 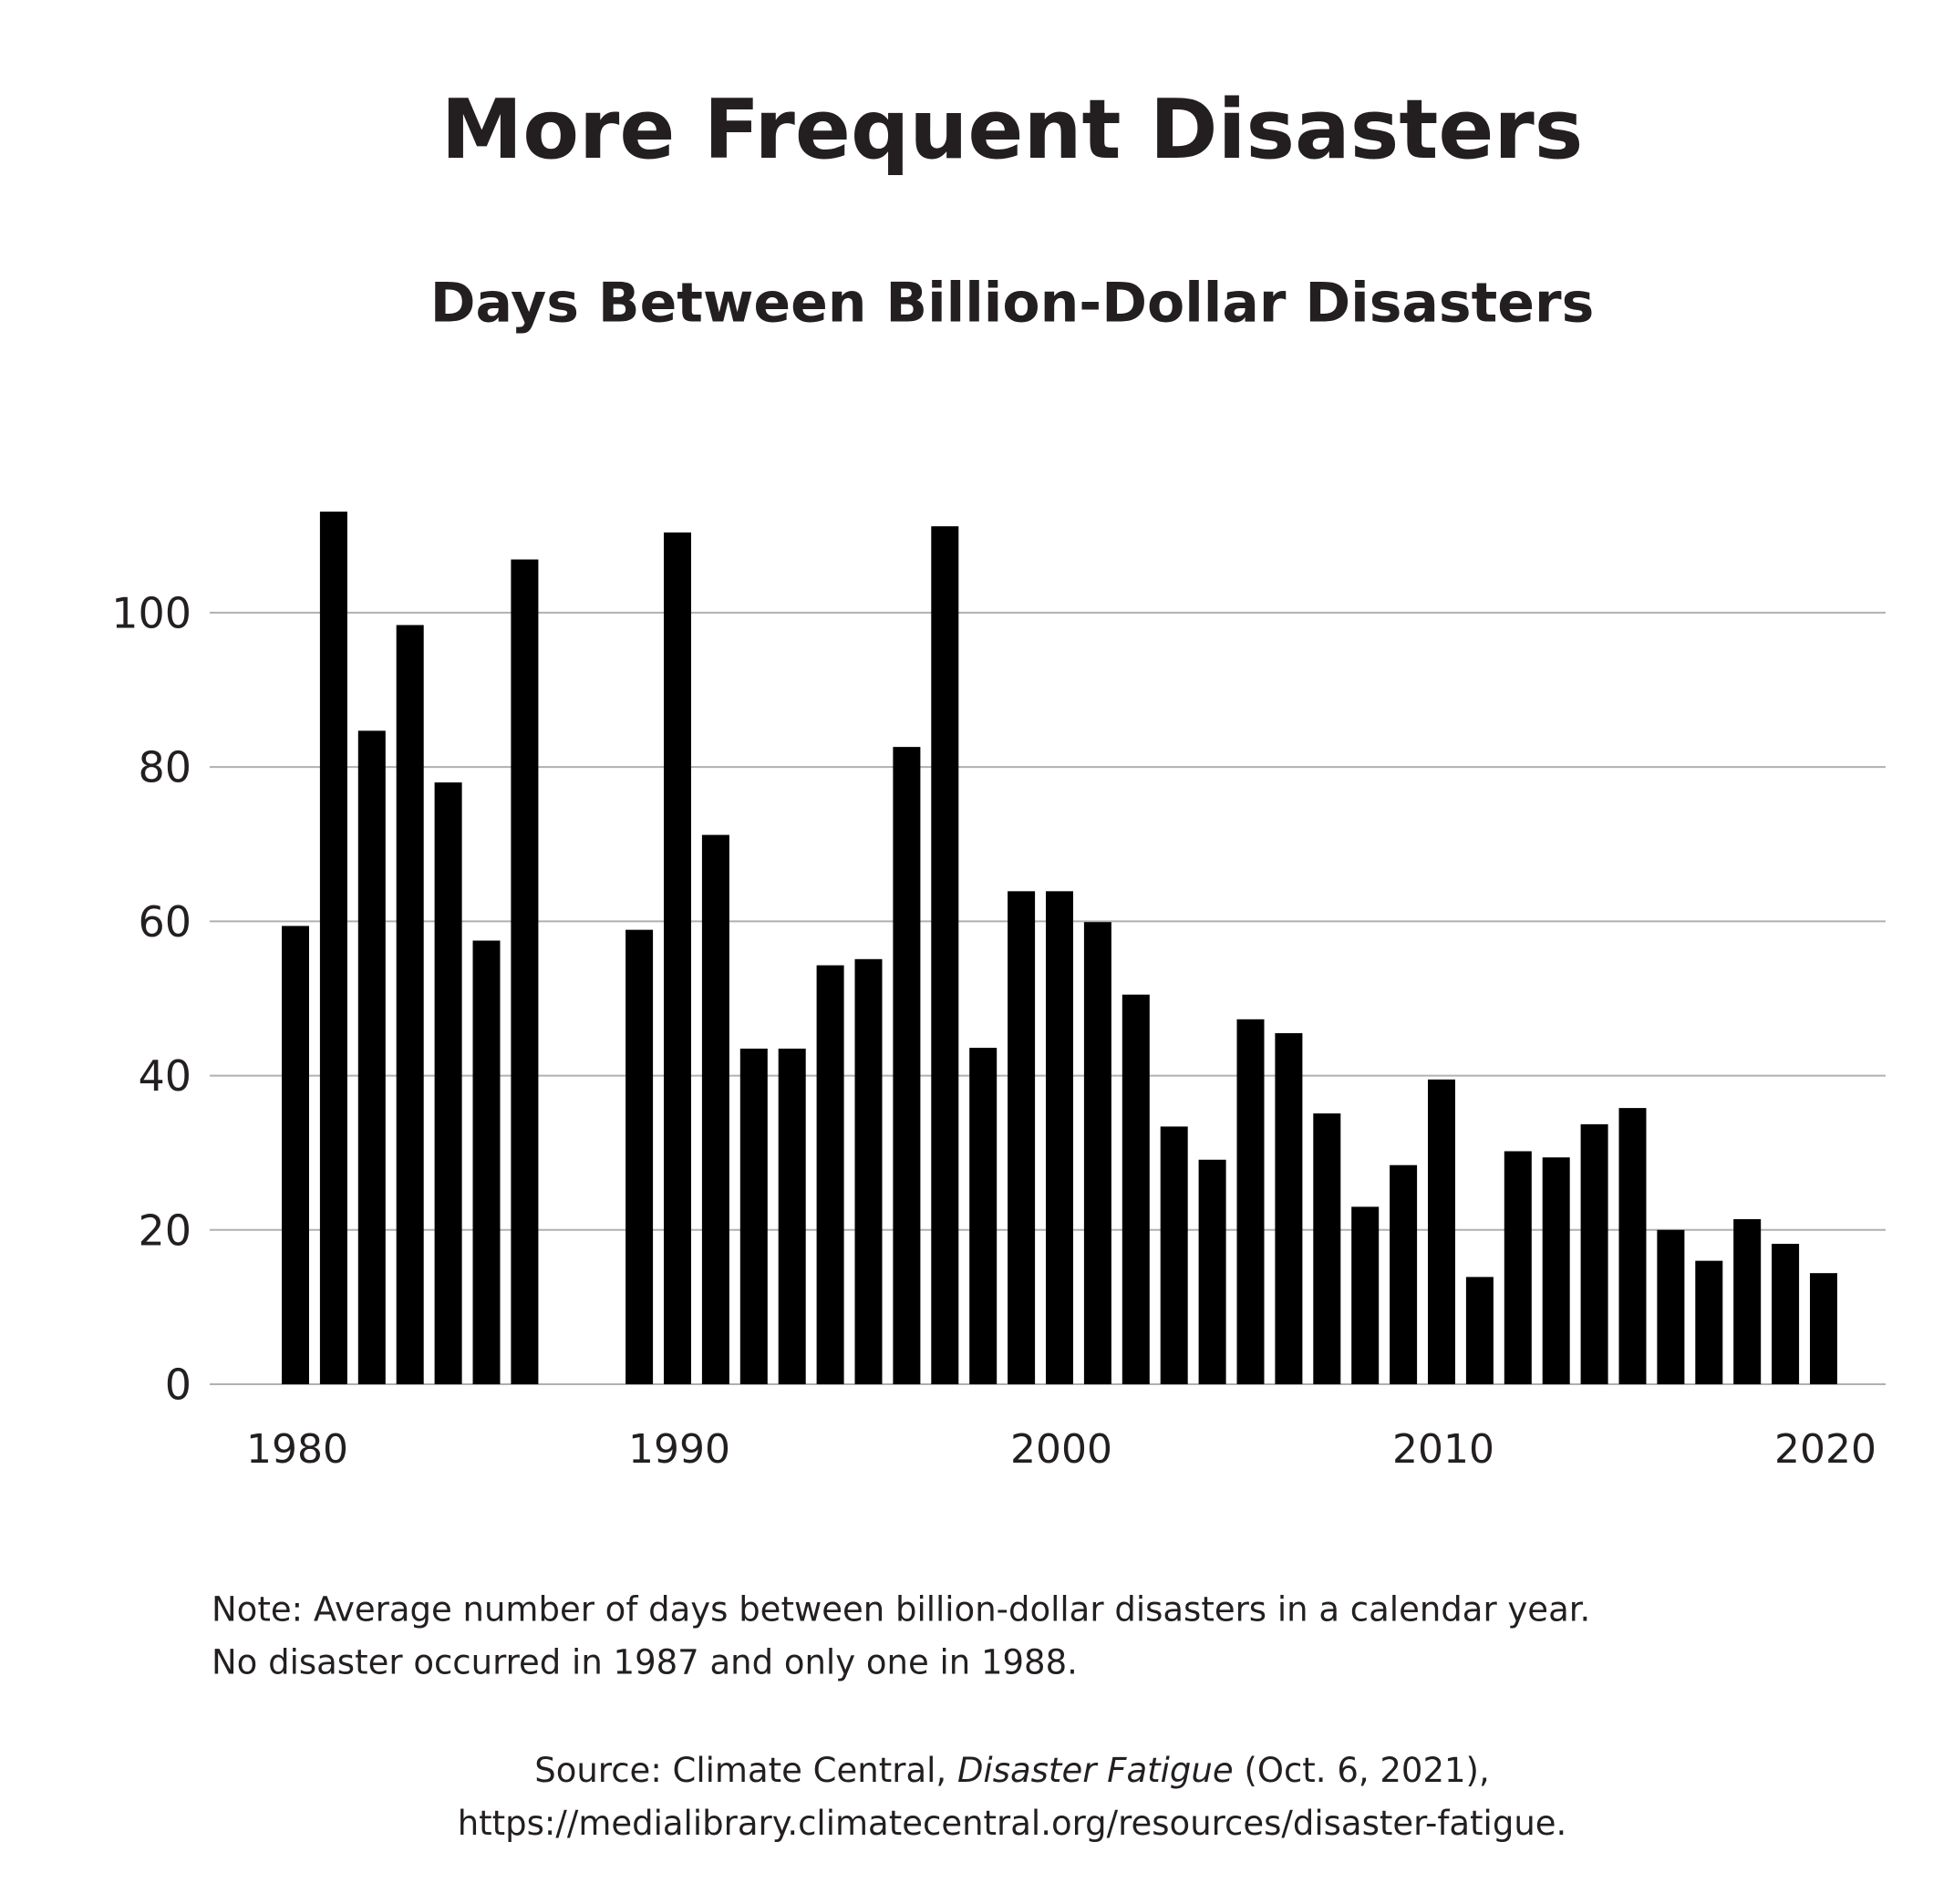 I want to click on source-part: Disaster Fatigue, so click(x=1095, y=1771).